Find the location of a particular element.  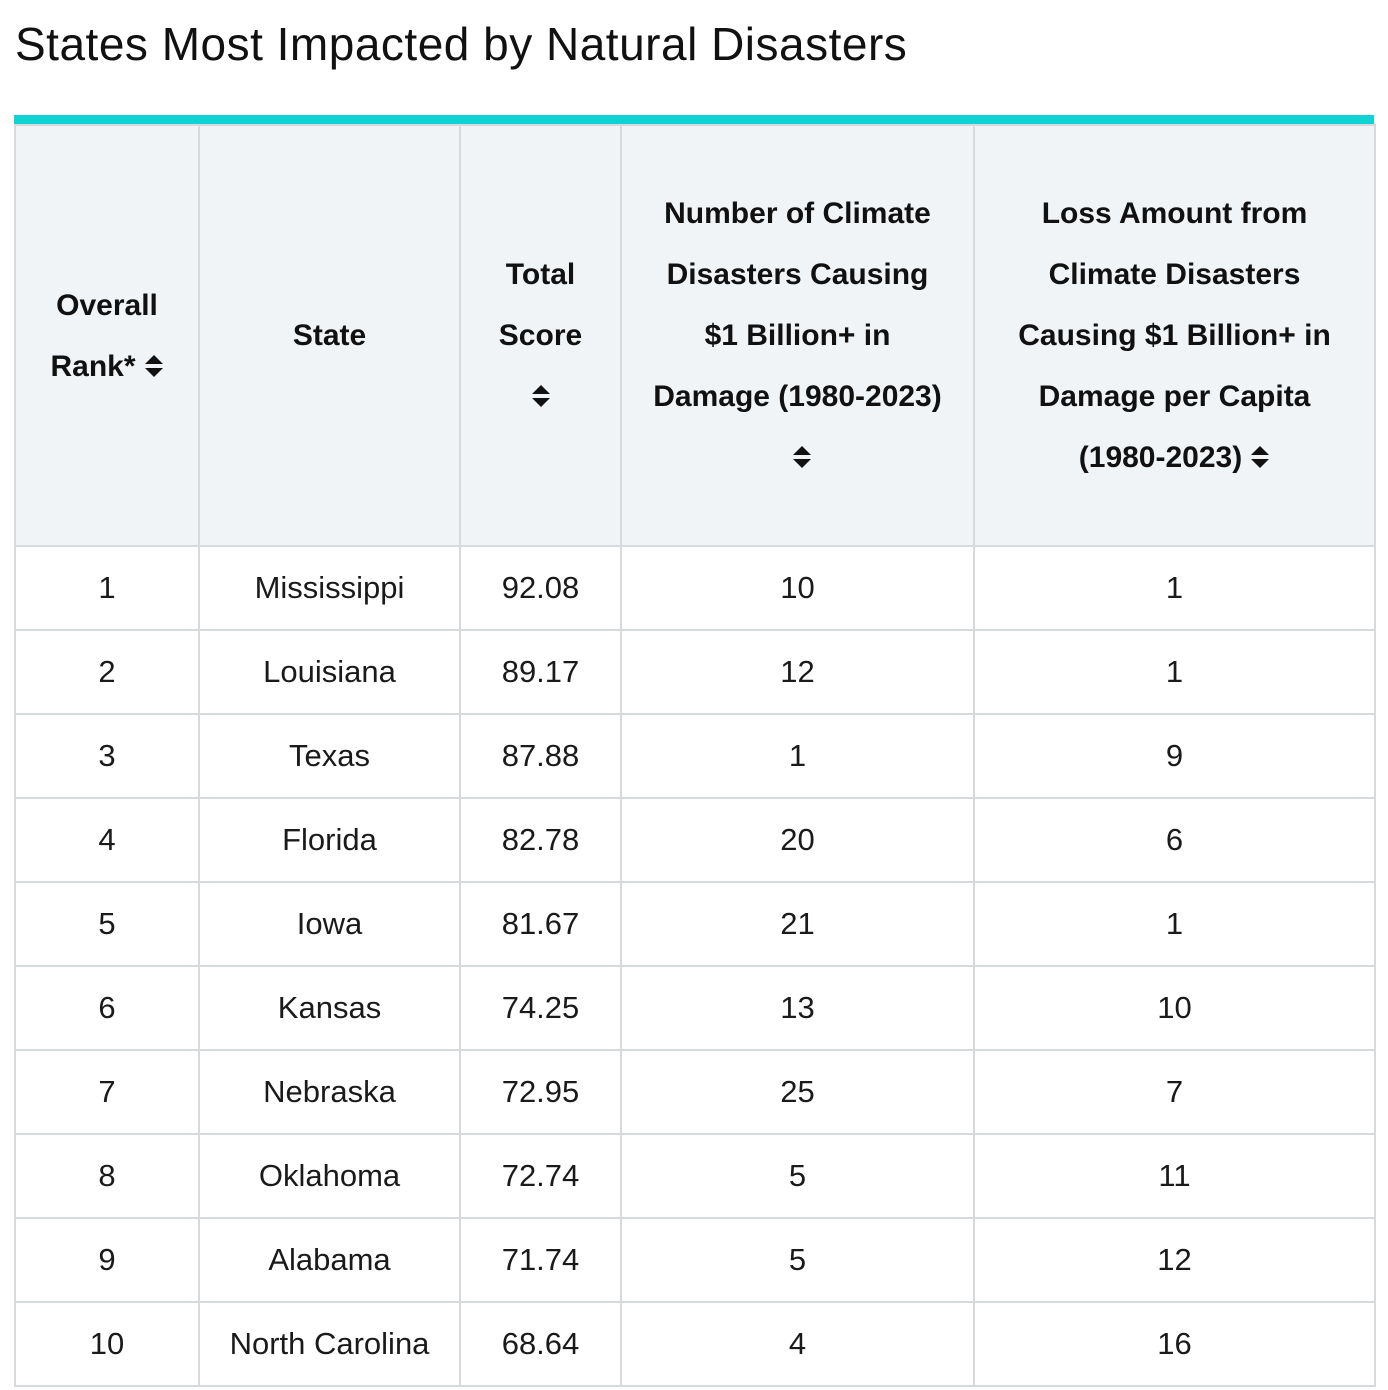

table-row: 10 North Carolina 68.64 4 16 is located at coordinates (695, 1344).